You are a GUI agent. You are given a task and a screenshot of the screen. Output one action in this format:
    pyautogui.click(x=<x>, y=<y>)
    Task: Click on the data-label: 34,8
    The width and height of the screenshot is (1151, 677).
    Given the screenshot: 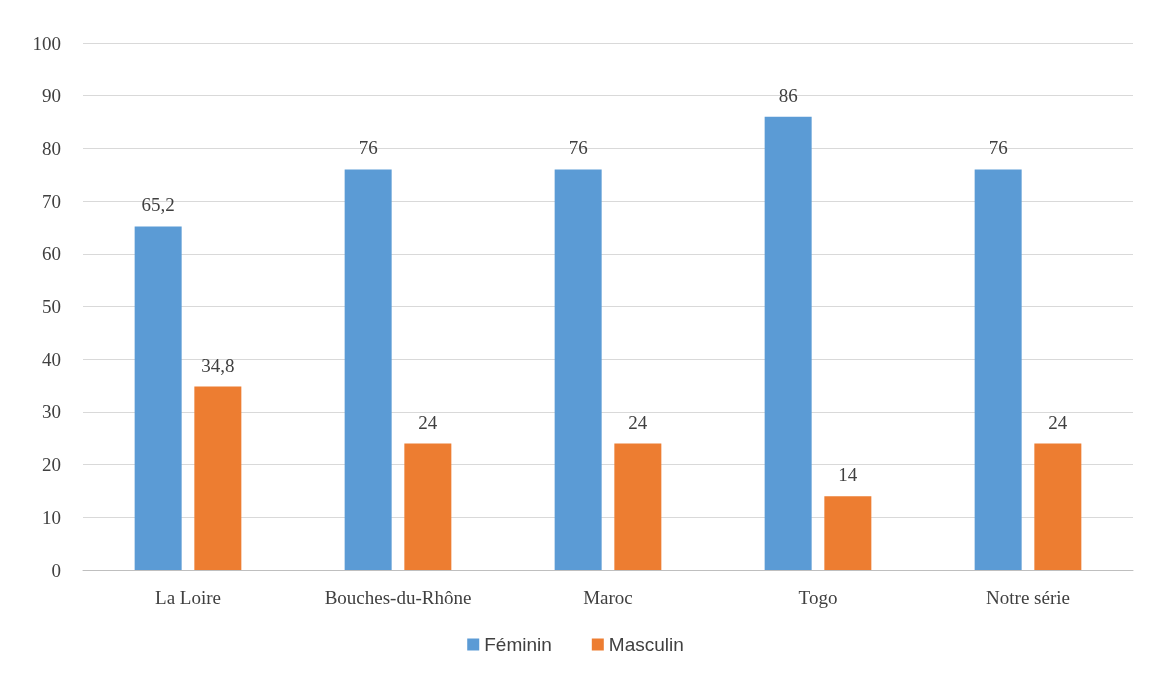 What is the action you would take?
    pyautogui.click(x=218, y=365)
    